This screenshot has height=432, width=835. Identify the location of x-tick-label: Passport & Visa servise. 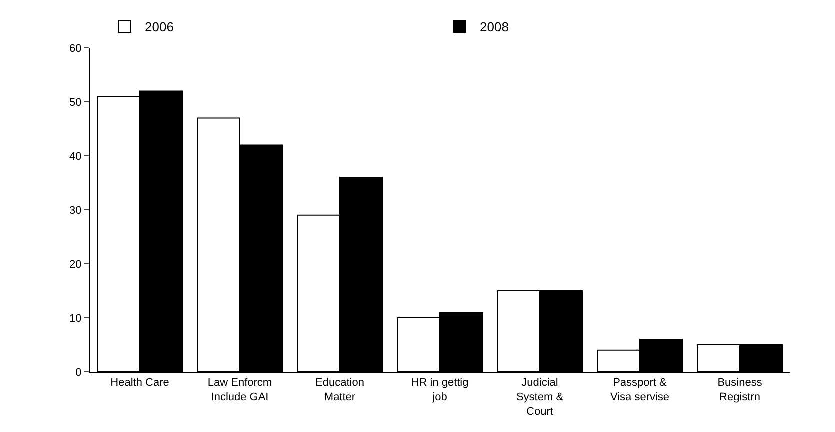
(640, 390).